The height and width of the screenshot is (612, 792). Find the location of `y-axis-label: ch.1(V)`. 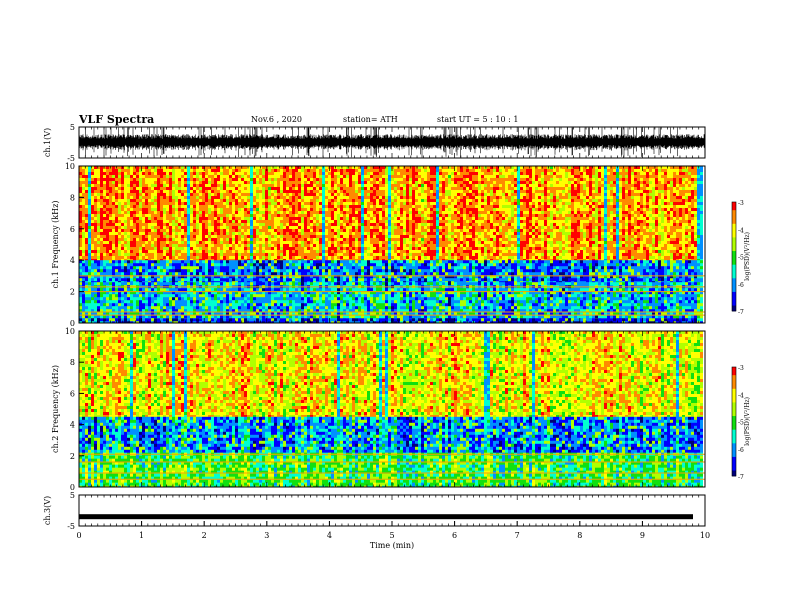

y-axis-label: ch.1(V) is located at coordinates (47, 142).